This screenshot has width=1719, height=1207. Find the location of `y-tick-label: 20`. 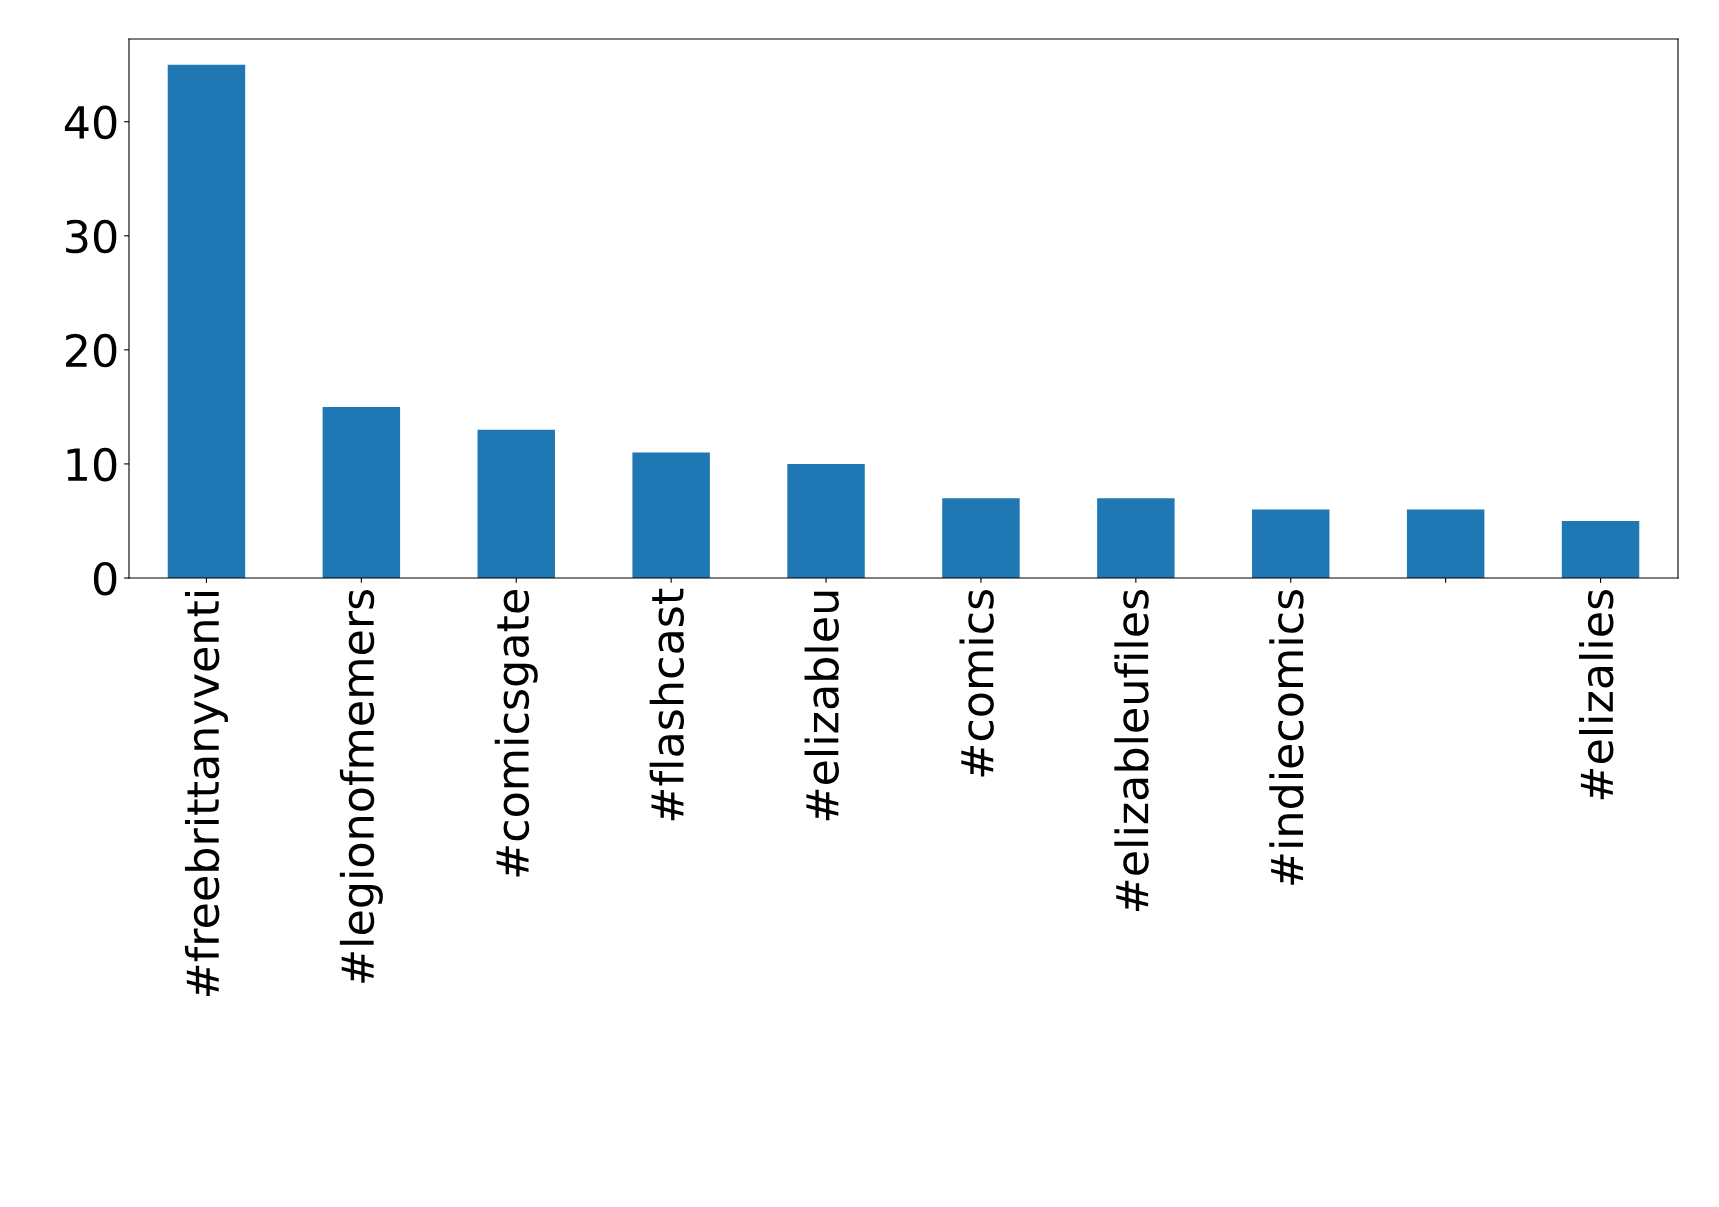

y-tick-label: 20 is located at coordinates (91, 350).